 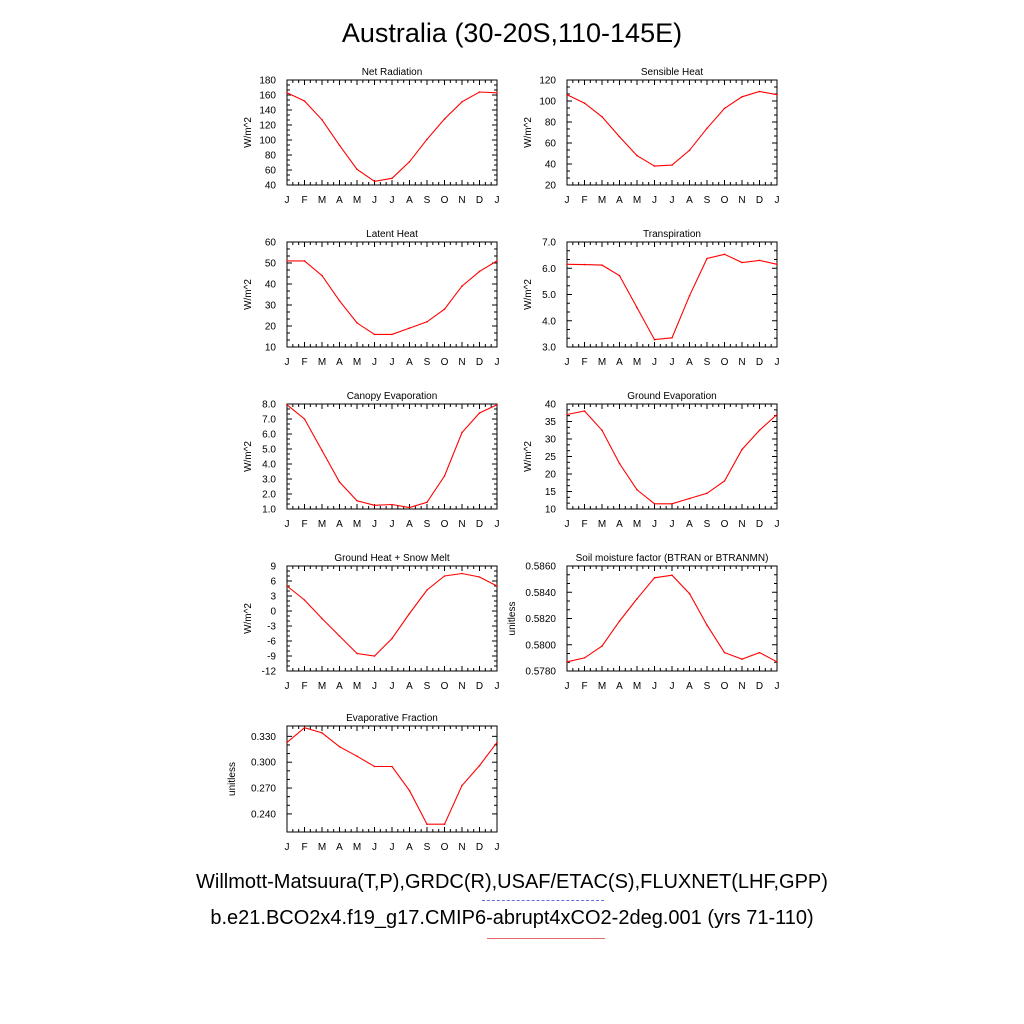 I want to click on y-tick-label: 4.0, so click(x=269, y=465).